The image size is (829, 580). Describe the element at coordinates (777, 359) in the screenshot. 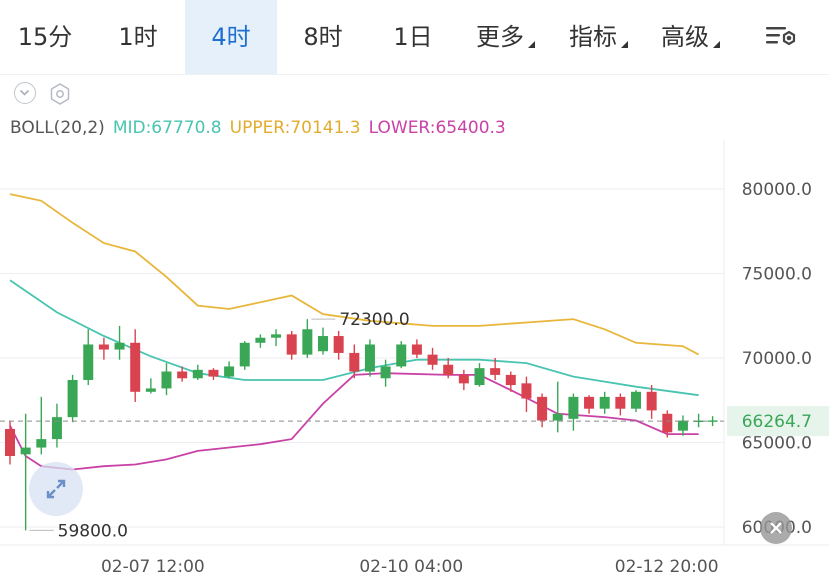

I see `y-tick-label: 70000.0` at that location.